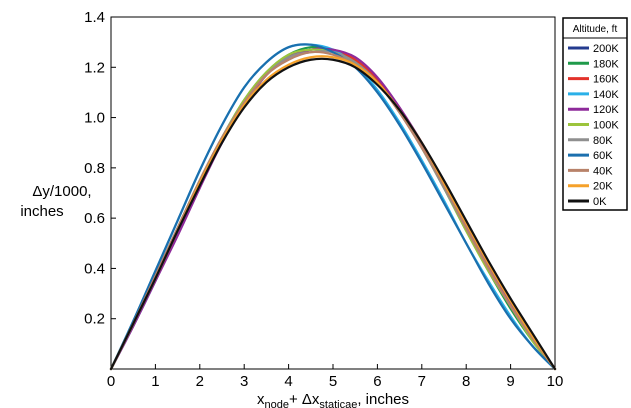  What do you see at coordinates (244, 381) in the screenshot?
I see `x-tick-label: 3` at bounding box center [244, 381].